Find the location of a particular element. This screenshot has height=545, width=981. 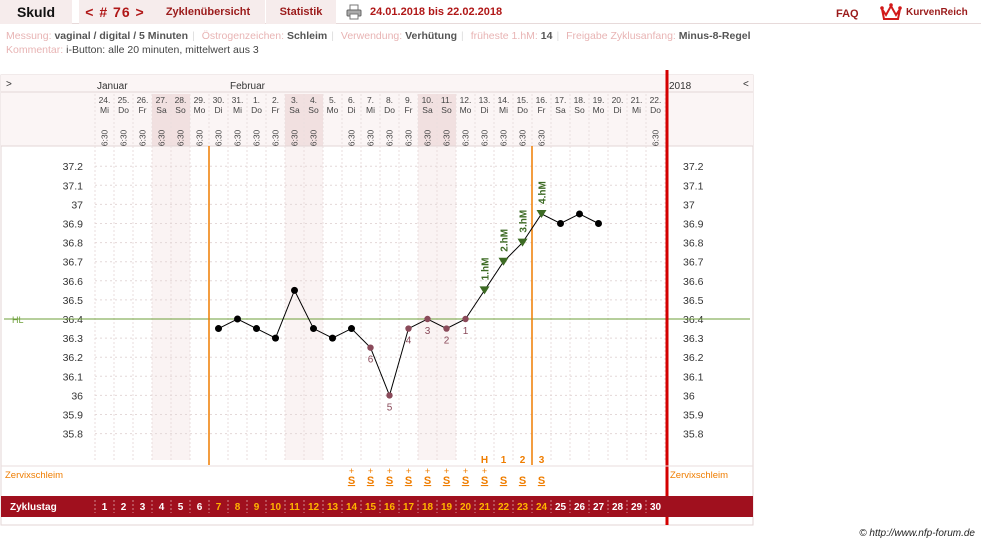

cycle-day-number: 26 is located at coordinates (580, 507).